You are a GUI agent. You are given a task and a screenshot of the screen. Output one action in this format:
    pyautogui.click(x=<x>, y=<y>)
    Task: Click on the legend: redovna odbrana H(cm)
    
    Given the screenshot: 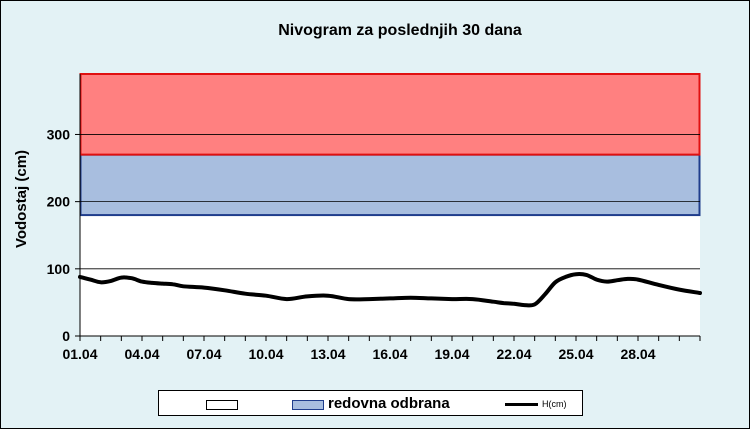 What is the action you would take?
    pyautogui.click(x=370, y=403)
    